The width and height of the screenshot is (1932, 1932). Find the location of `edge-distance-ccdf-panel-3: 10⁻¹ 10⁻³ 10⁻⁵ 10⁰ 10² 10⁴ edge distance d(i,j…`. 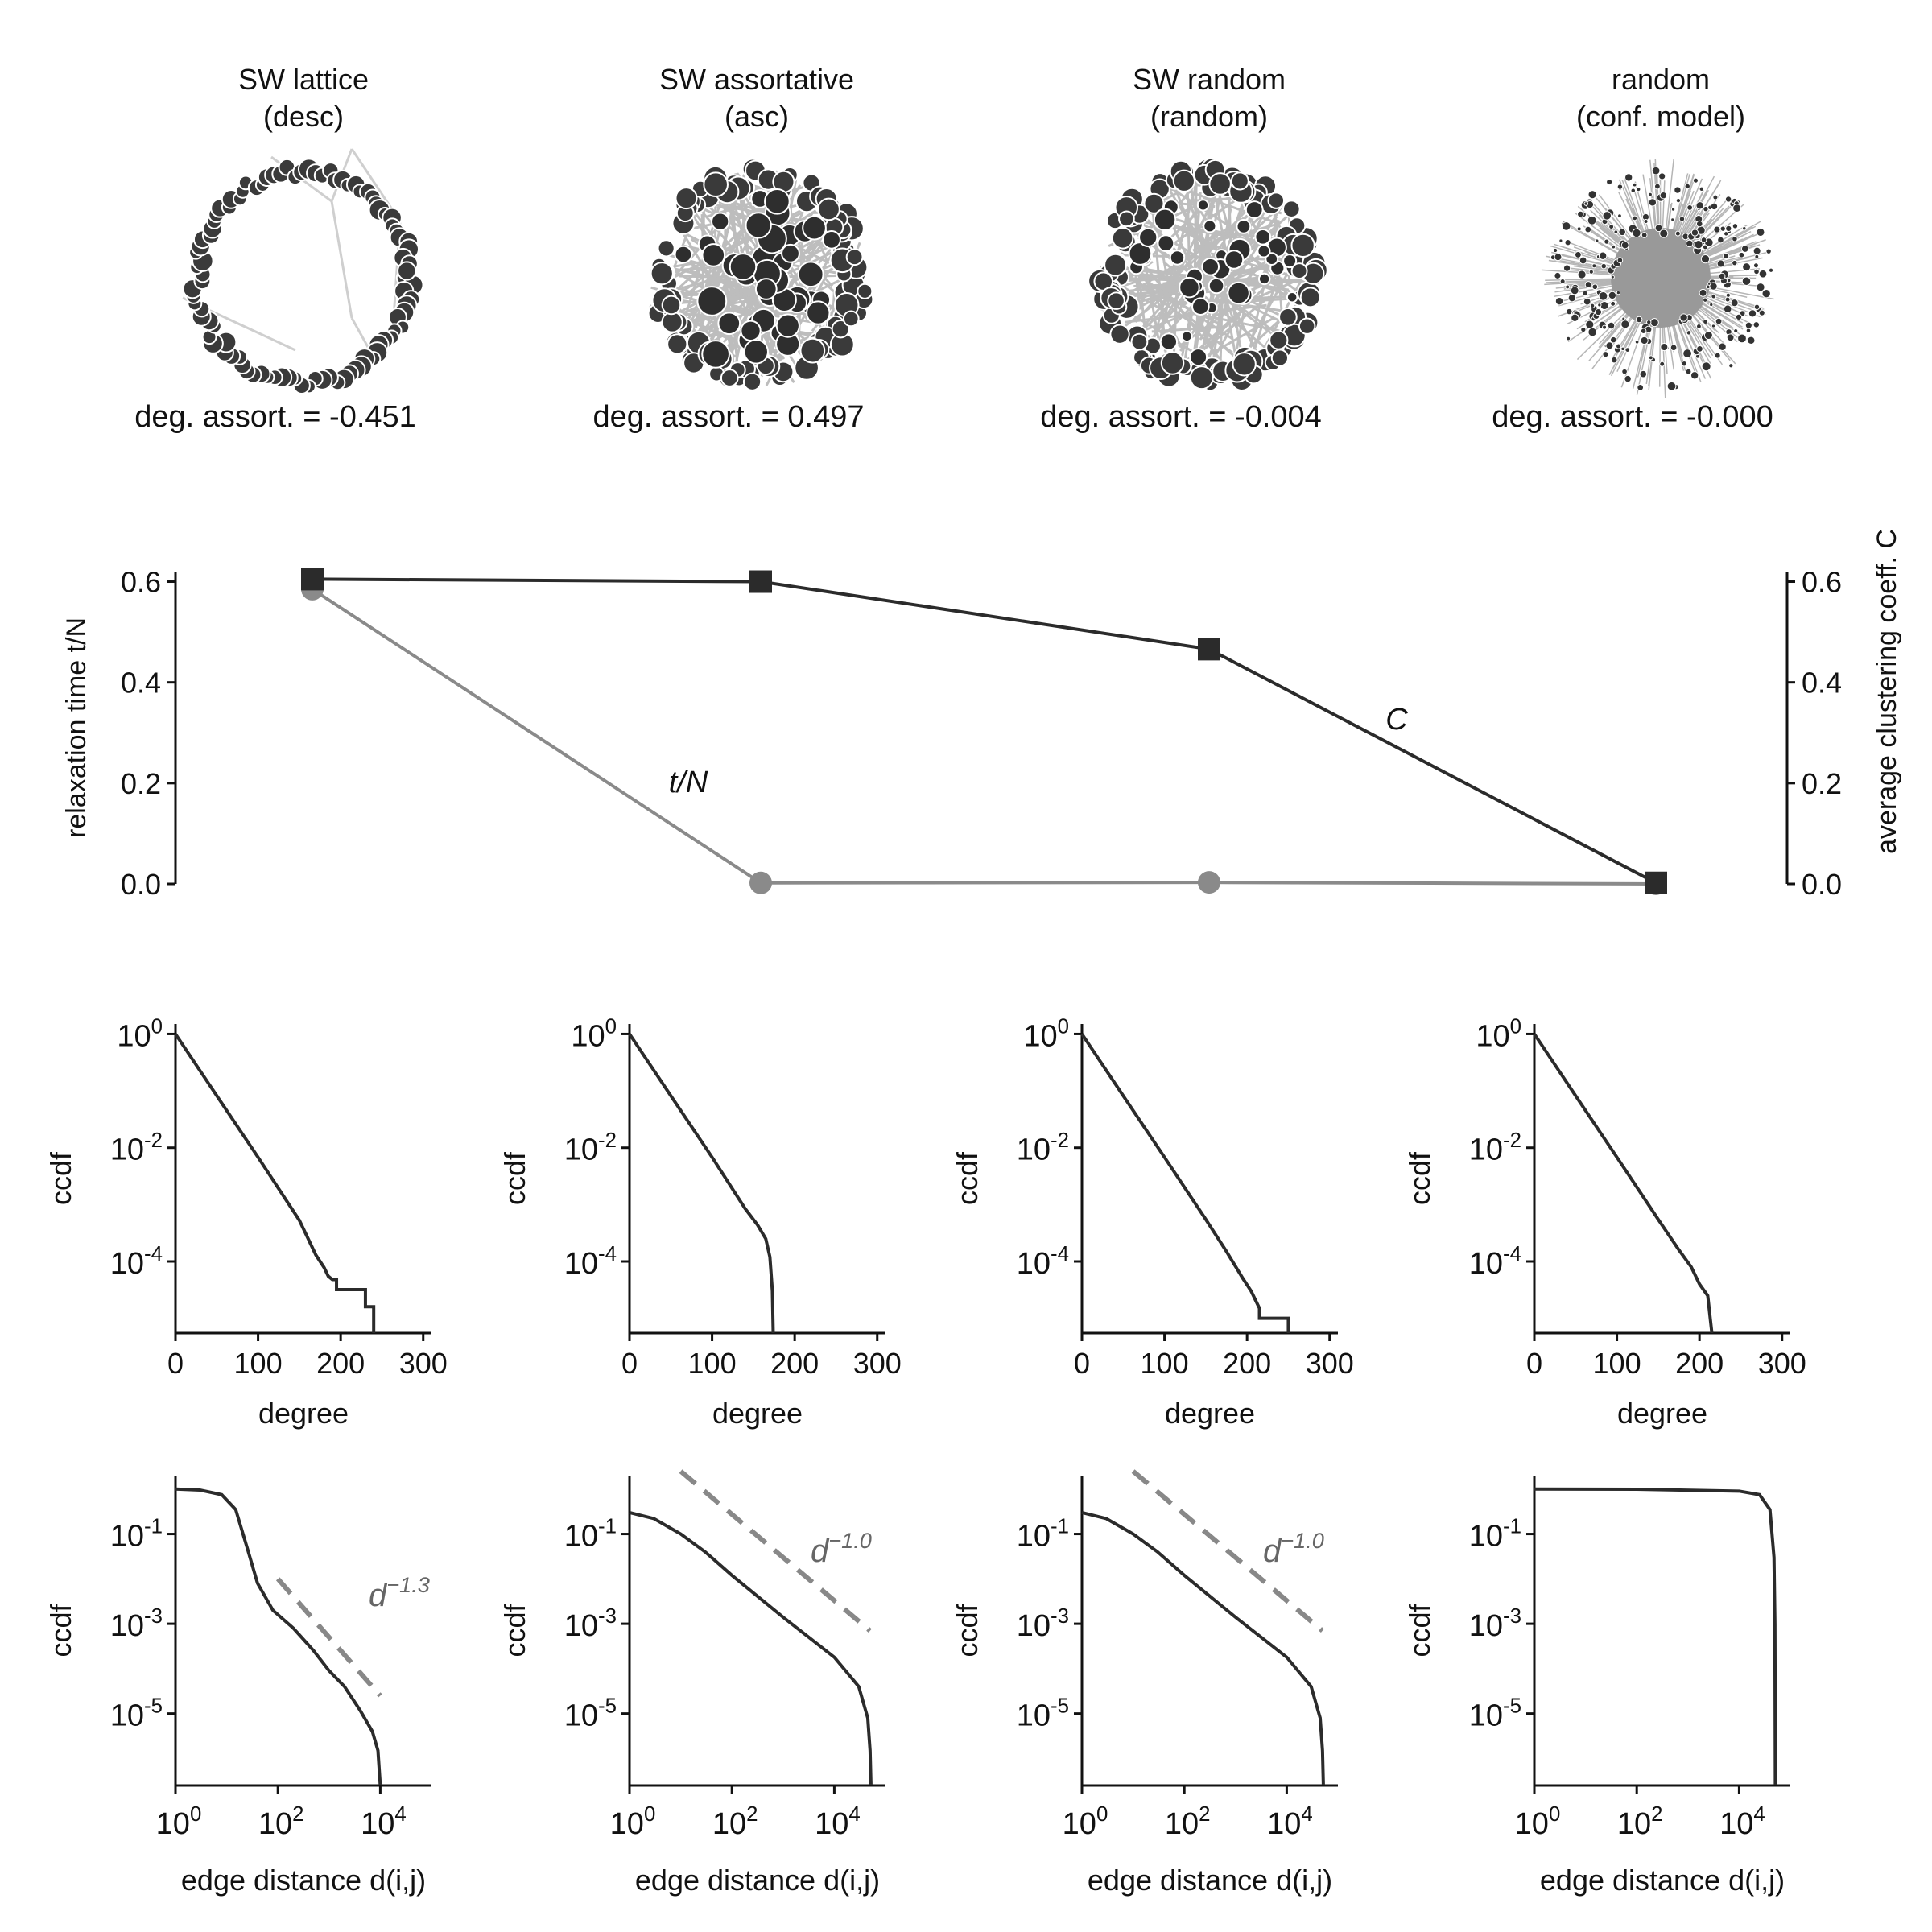

edge-distance-ccdf-panel-3: 10⁻¹ 10⁻³ 10⁻⁵ 10⁰ 10² 10⁴ edge distance d(i,j… is located at coordinates (1144, 1683).